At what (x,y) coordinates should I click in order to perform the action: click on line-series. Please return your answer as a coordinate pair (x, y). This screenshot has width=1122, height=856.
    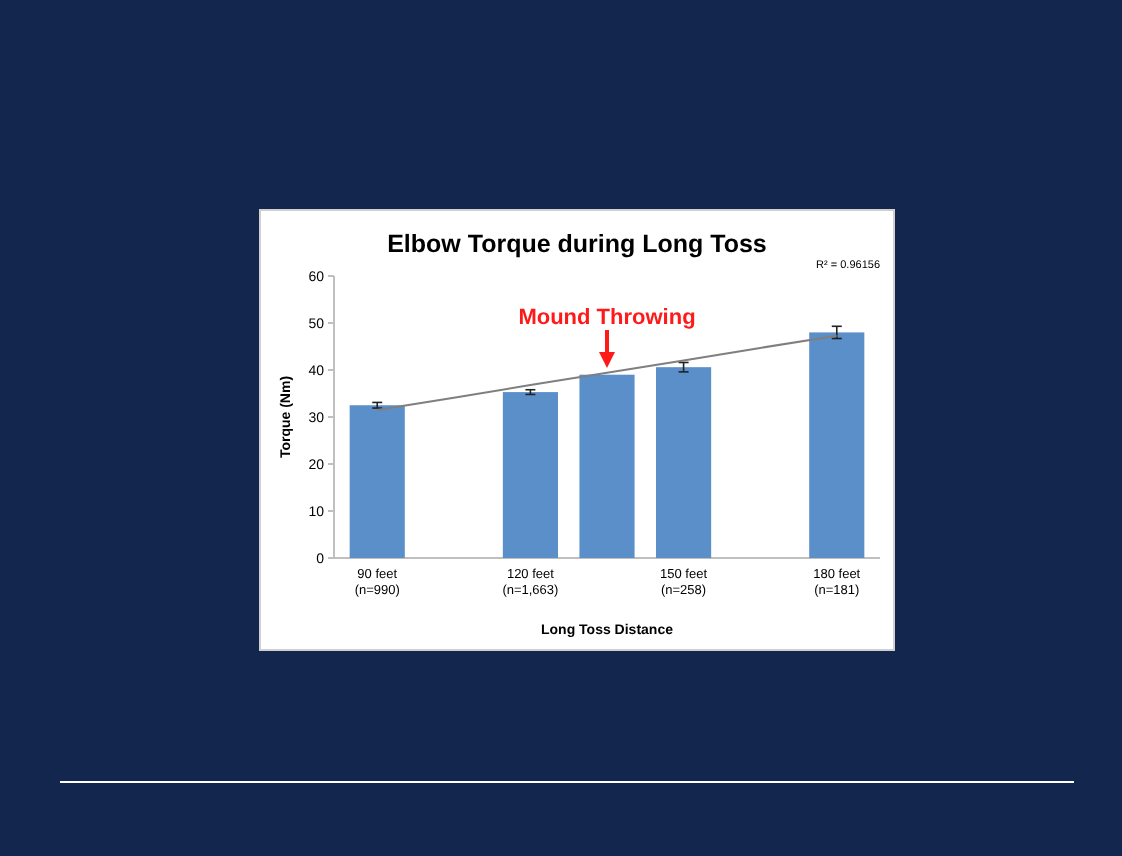
    Looking at the image, I should click on (607, 372).